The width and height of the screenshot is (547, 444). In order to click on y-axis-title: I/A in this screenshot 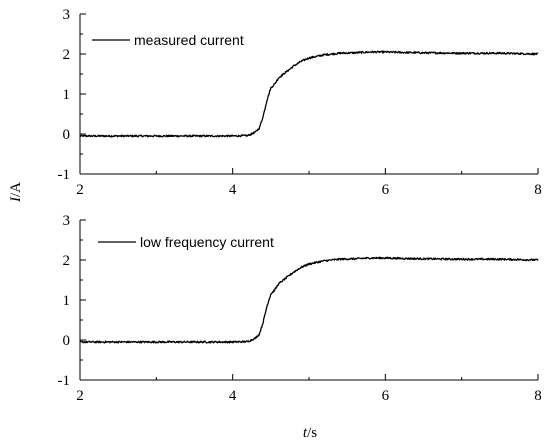, I will do `click(16, 192)`.